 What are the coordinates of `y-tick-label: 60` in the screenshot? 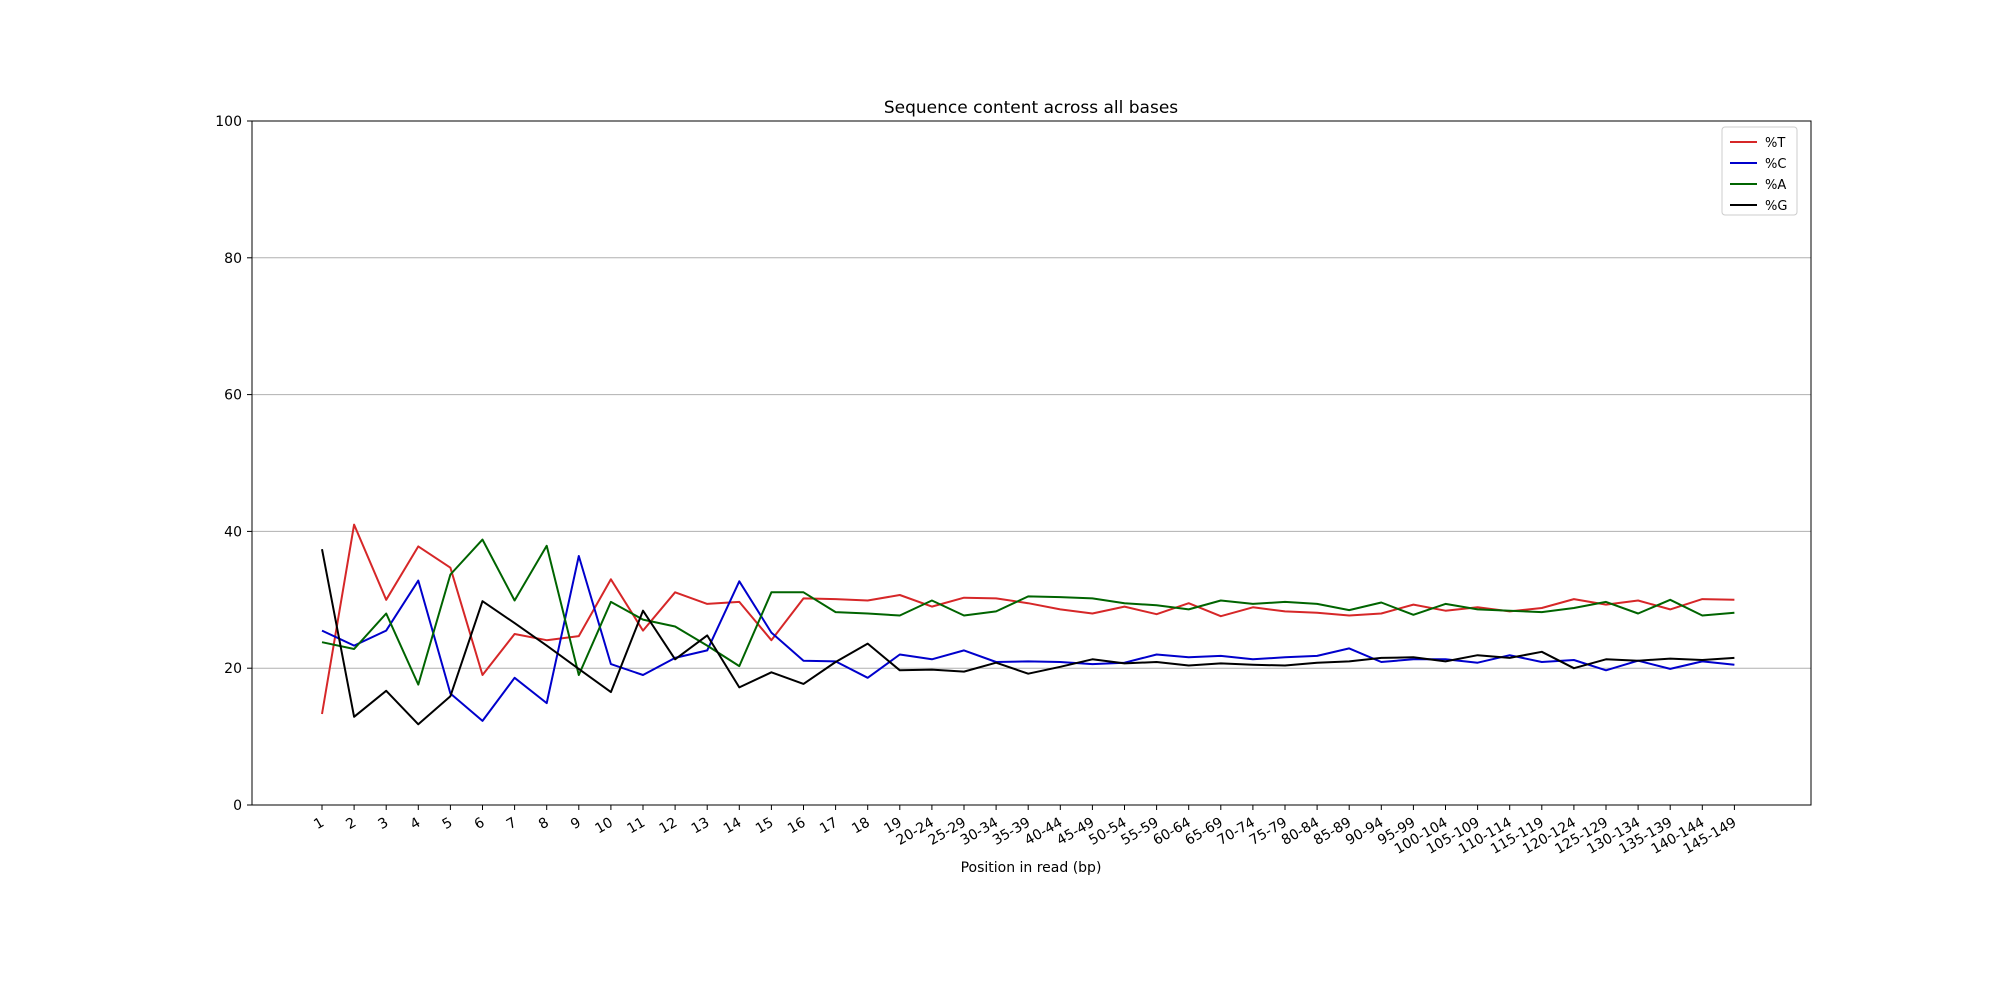 It's located at (233, 396).